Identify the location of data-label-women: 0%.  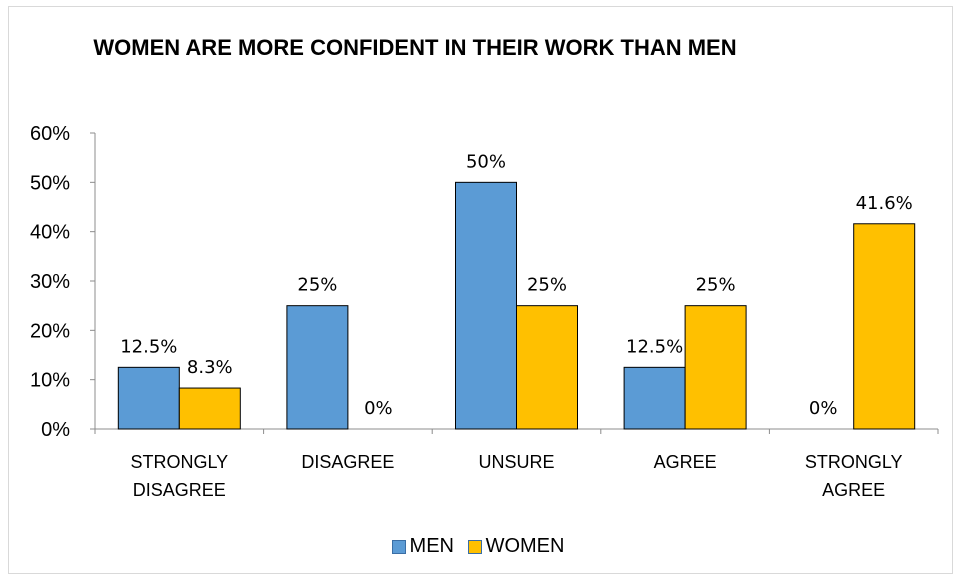
(378, 408).